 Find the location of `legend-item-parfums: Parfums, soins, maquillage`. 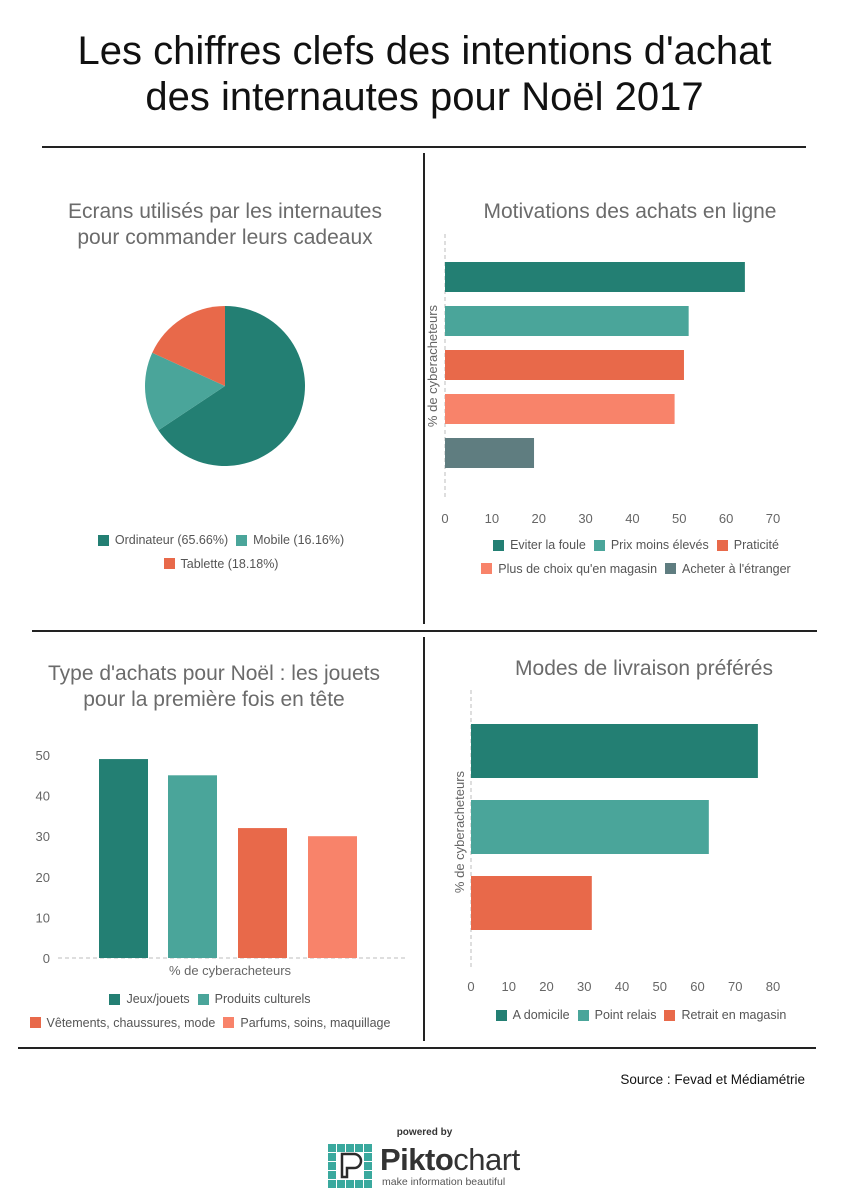

legend-item-parfums: Parfums, soins, maquillage is located at coordinates (306, 1023).